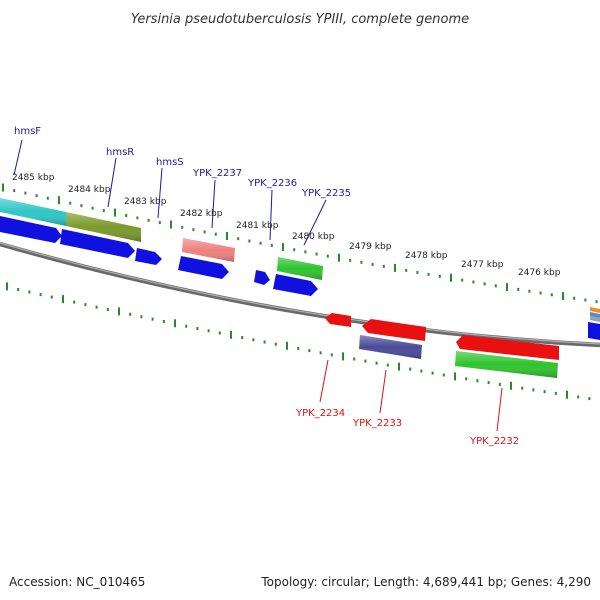 This screenshot has width=600, height=600. What do you see at coordinates (272, 183) in the screenshot?
I see `gene-label-YPK_2236: YPK_2236` at bounding box center [272, 183].